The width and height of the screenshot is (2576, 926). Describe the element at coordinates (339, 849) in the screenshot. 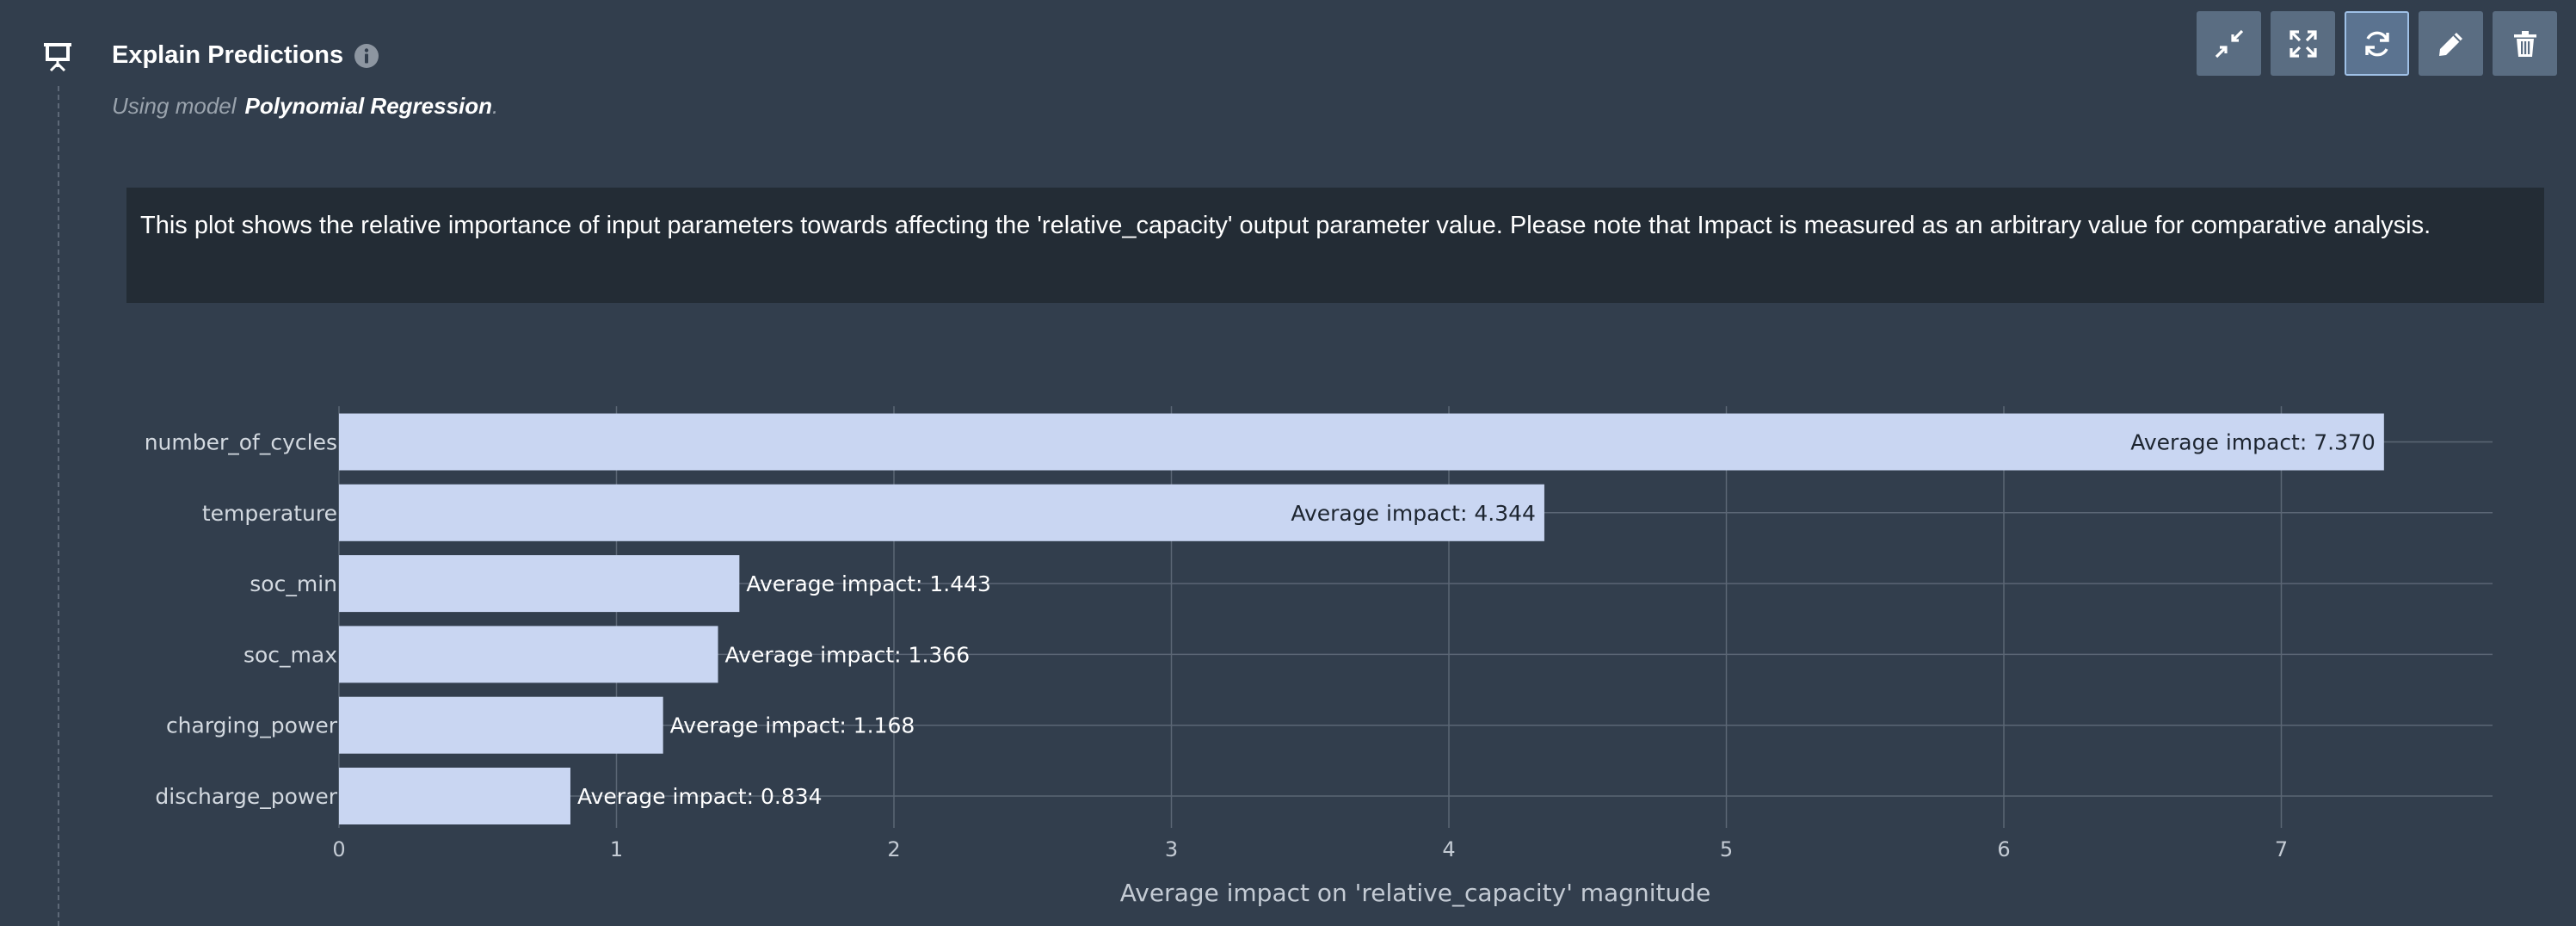

I see `x-tick-label: 0` at that location.